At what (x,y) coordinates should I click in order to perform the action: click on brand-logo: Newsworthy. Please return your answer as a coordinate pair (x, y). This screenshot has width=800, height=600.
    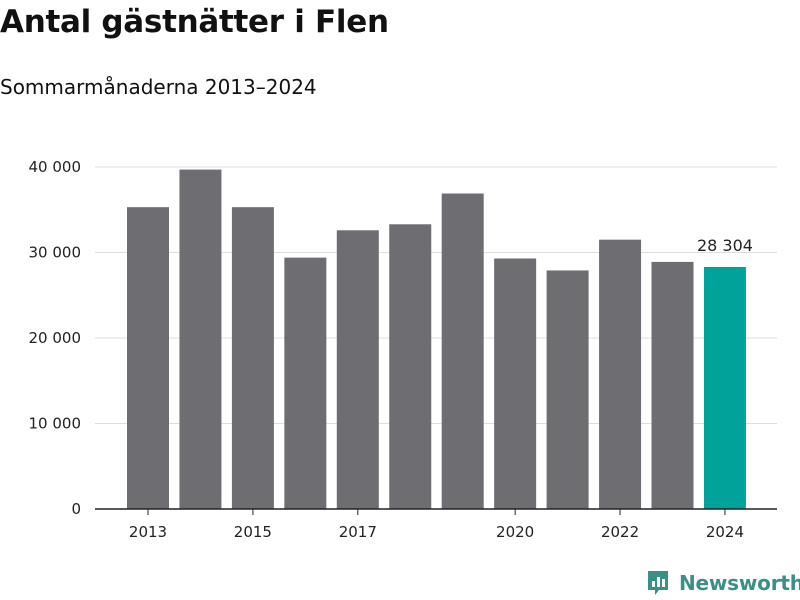
    Looking at the image, I should click on (722, 583).